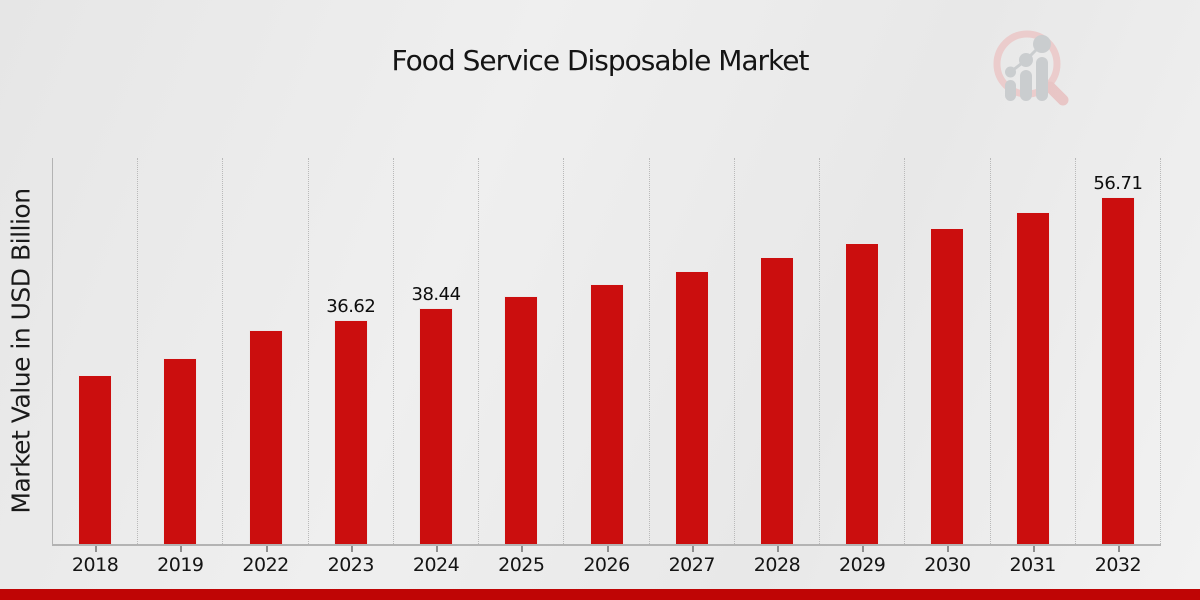  I want to click on x-tick-label-2031: 2031, so click(1033, 565).